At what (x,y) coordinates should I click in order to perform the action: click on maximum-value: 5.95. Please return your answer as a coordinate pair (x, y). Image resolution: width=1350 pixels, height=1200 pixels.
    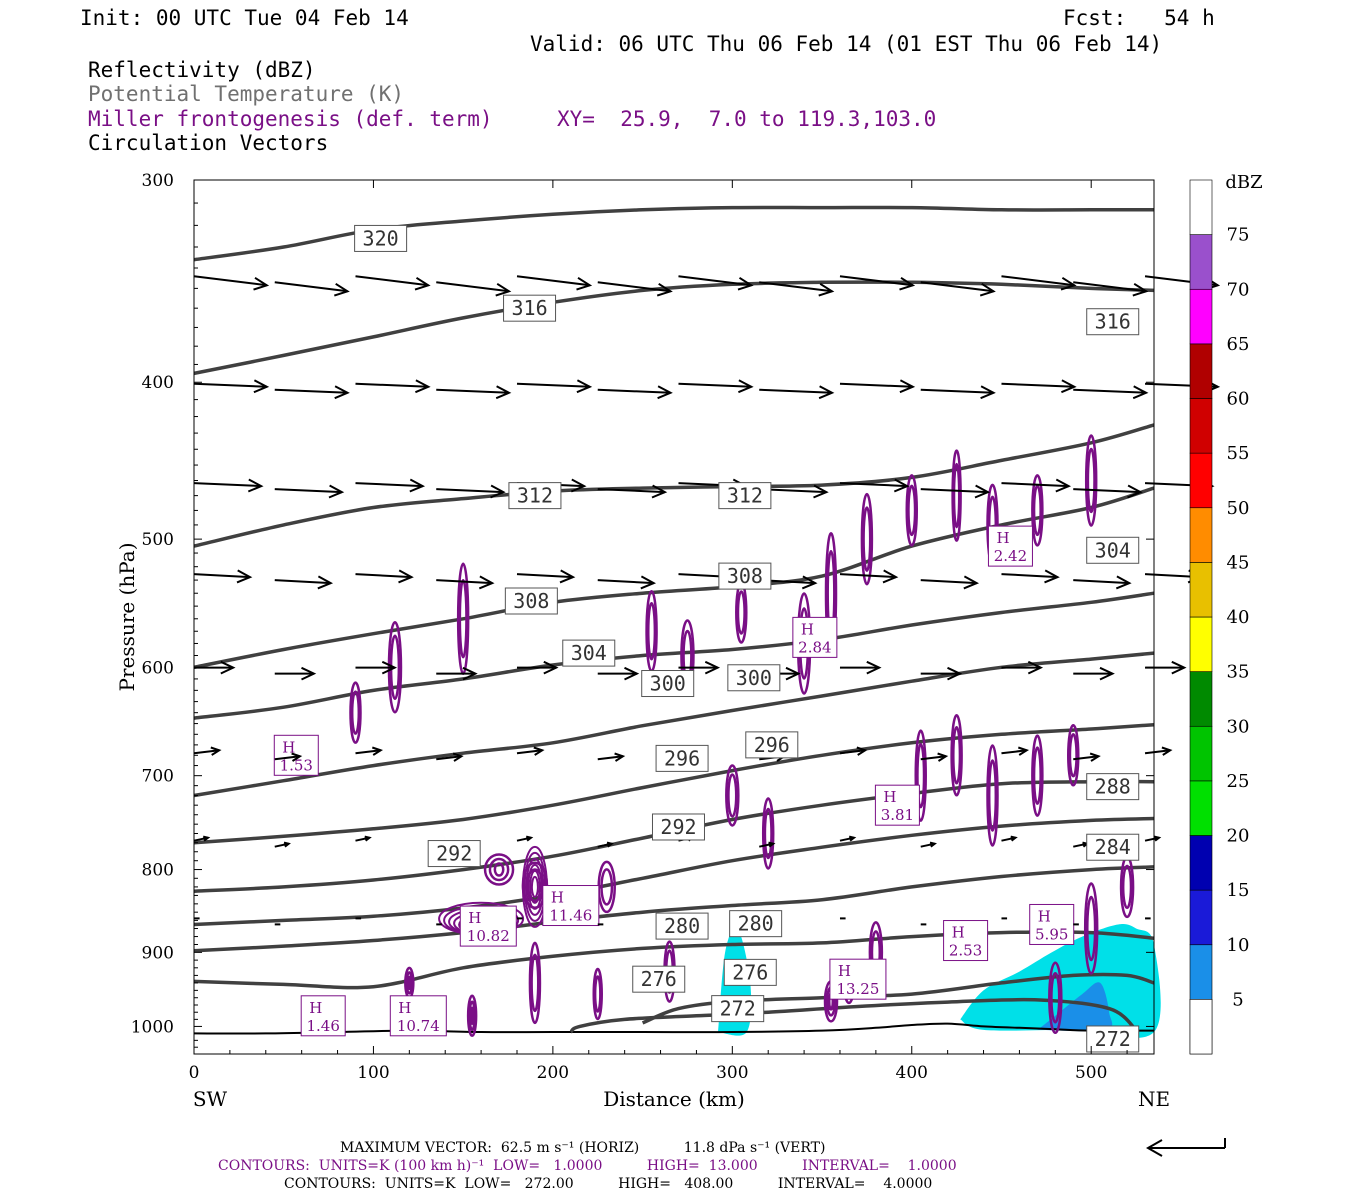
    Looking at the image, I should click on (1051, 934).